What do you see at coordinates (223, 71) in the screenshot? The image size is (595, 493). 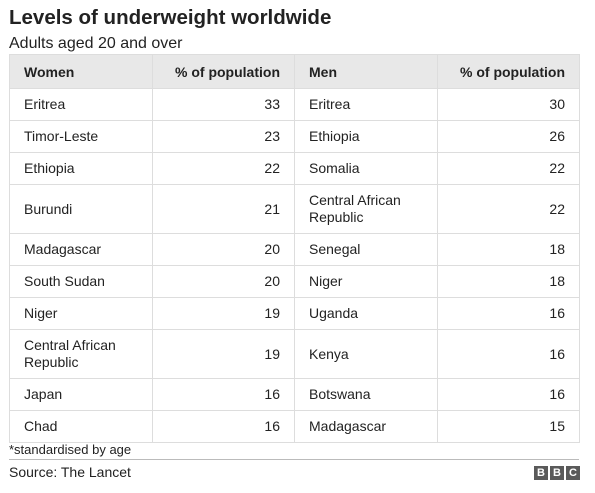 I see `header-women-percent: % of population` at bounding box center [223, 71].